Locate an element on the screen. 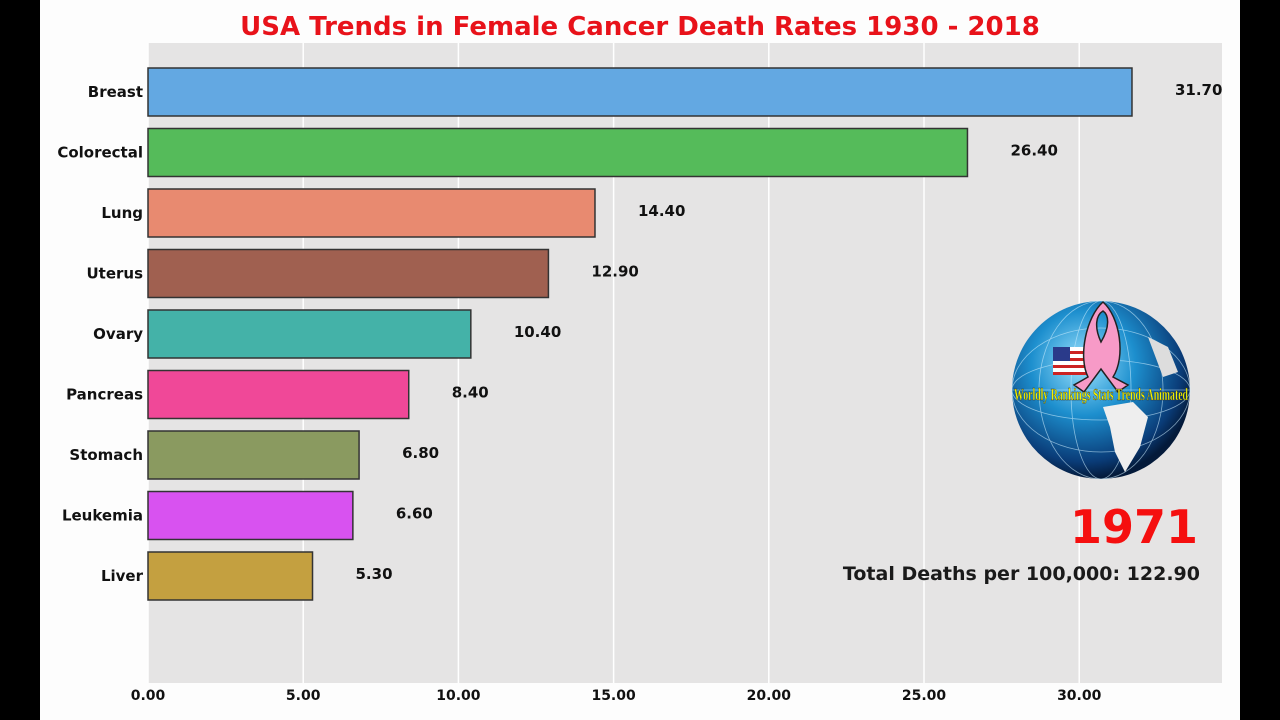 The image size is (1280, 720). x-tick-label: 15.00 is located at coordinates (613, 696).